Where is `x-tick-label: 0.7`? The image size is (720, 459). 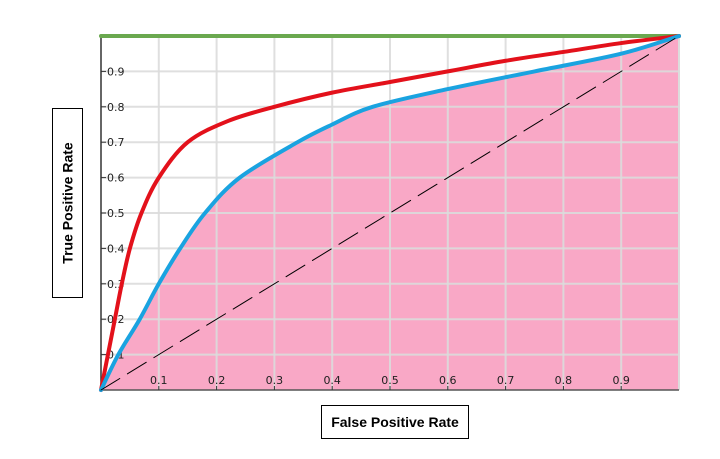
x-tick-label: 0.7 is located at coordinates (506, 380).